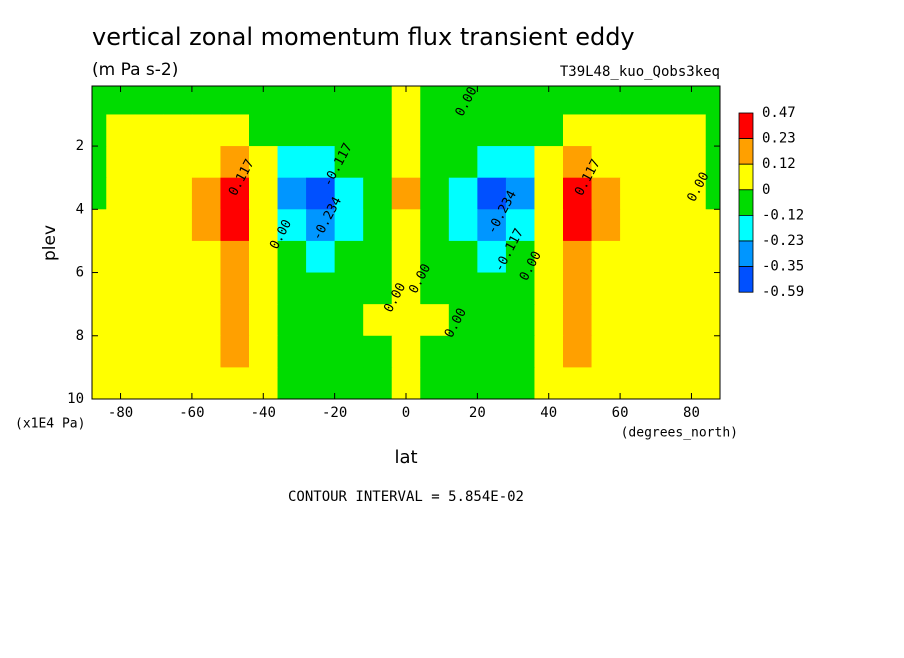 Image resolution: width=904 pixels, height=658 pixels. Describe the element at coordinates (477, 413) in the screenshot. I see `x-tick-label: 20` at that location.